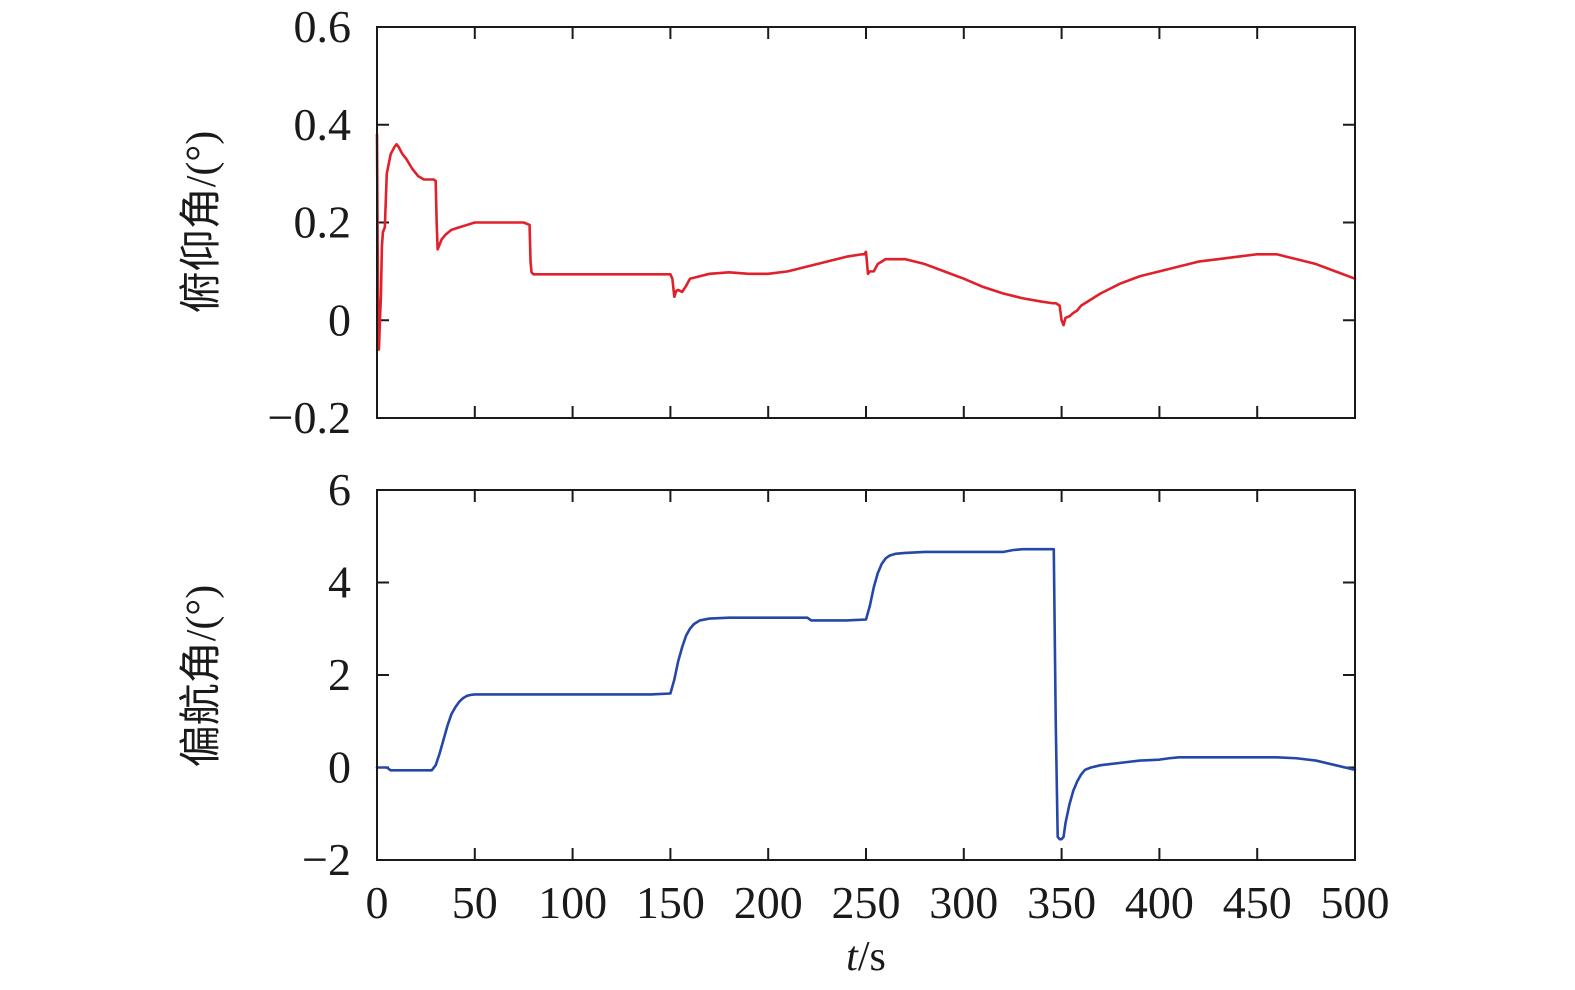  Describe the element at coordinates (475, 902) in the screenshot. I see `yaw-xtick-label: 50` at that location.